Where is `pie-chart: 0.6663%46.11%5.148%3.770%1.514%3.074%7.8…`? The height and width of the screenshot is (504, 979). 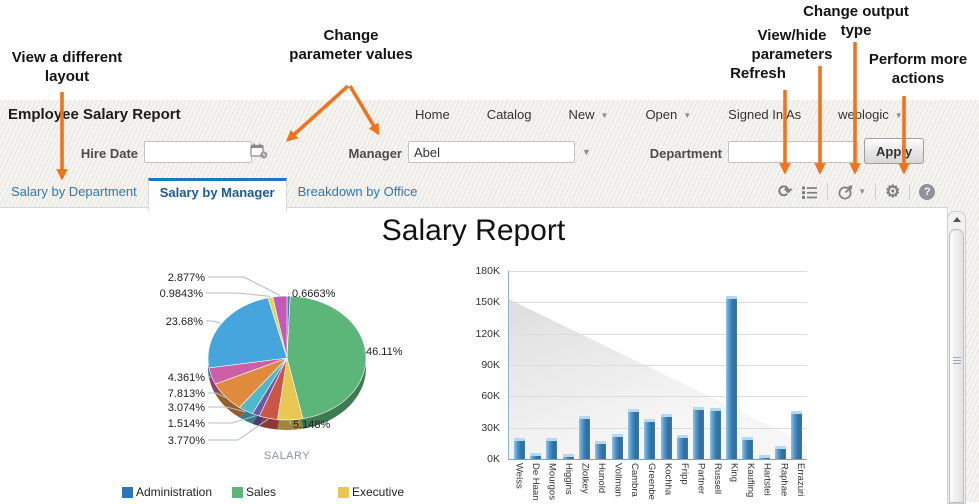 pie-chart: 0.6663%46.11%5.148%3.770%1.514%3.074%7.8… is located at coordinates (287, 363).